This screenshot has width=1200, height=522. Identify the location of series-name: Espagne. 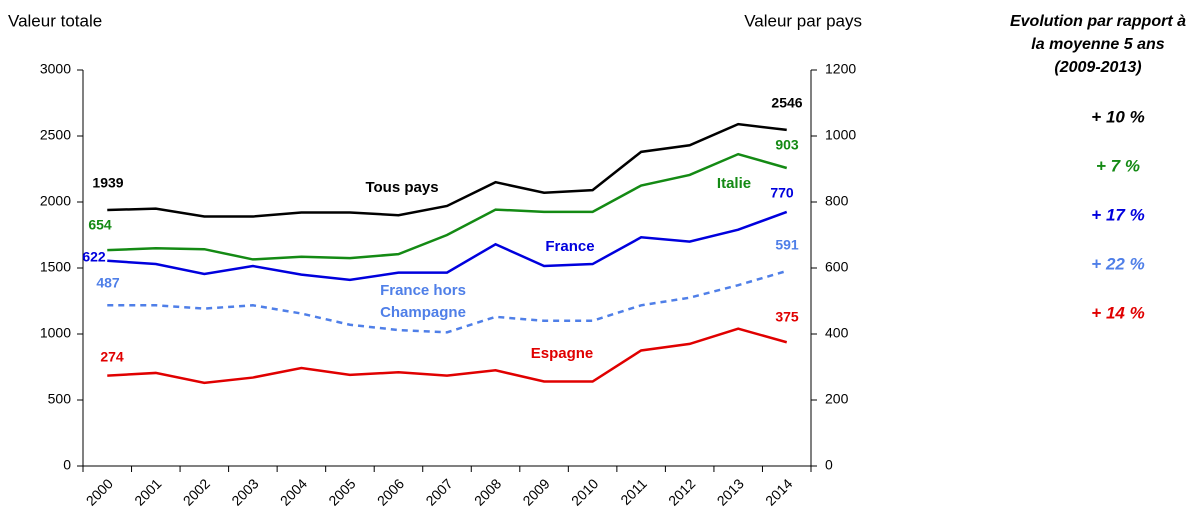
(562, 353).